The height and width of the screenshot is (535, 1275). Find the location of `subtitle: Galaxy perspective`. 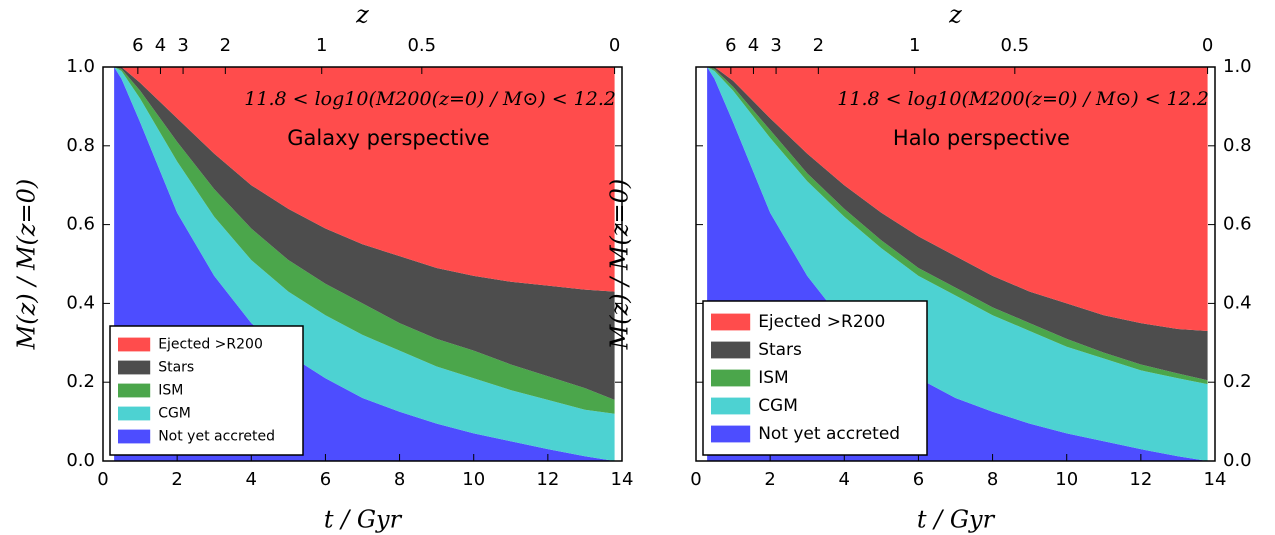

subtitle: Galaxy perspective is located at coordinates (388, 138).